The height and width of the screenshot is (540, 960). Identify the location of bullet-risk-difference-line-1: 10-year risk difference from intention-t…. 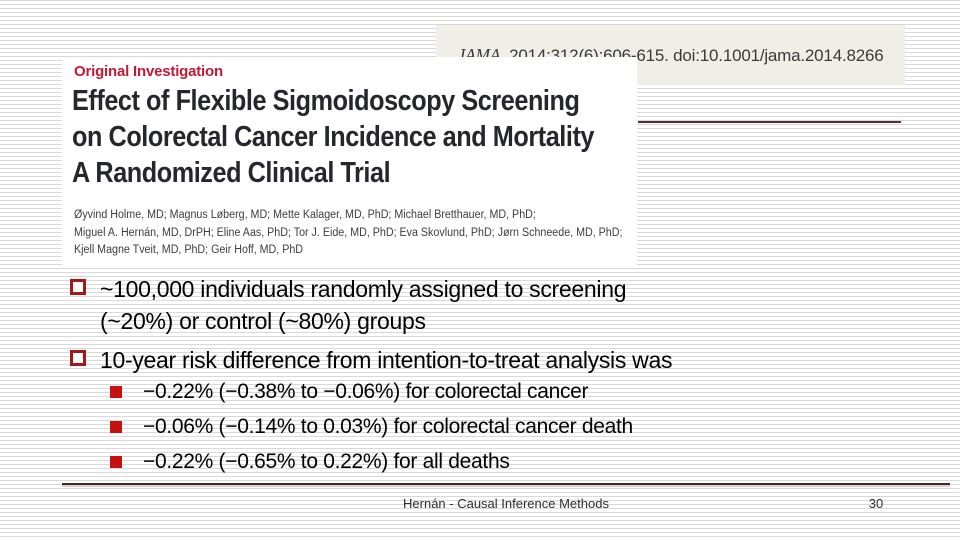
(386, 360).